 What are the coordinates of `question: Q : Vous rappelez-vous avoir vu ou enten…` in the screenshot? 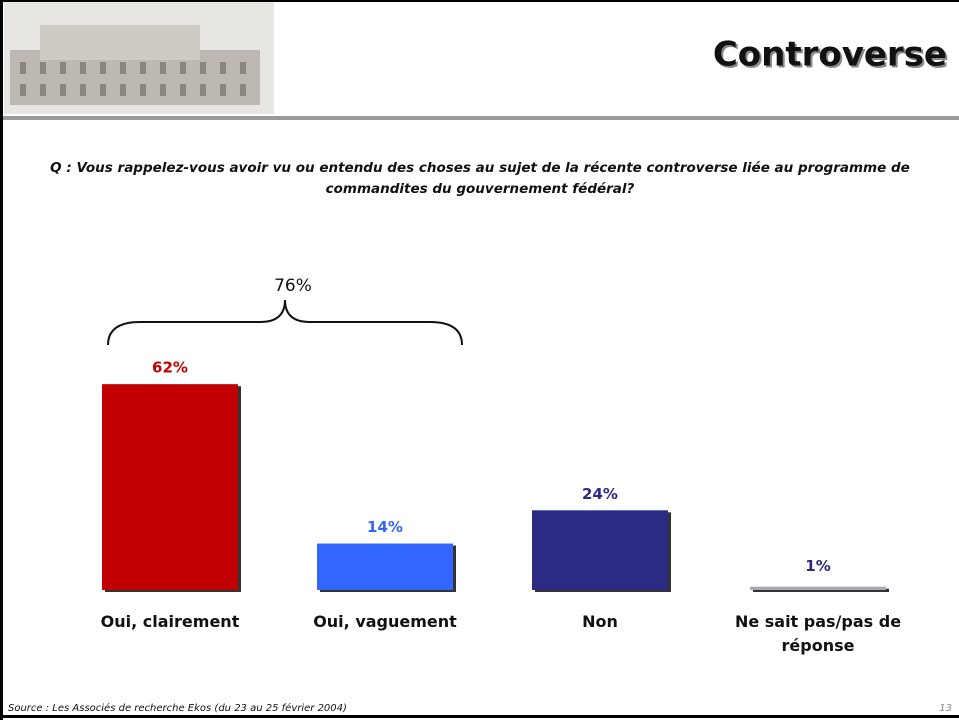 It's located at (480, 178).